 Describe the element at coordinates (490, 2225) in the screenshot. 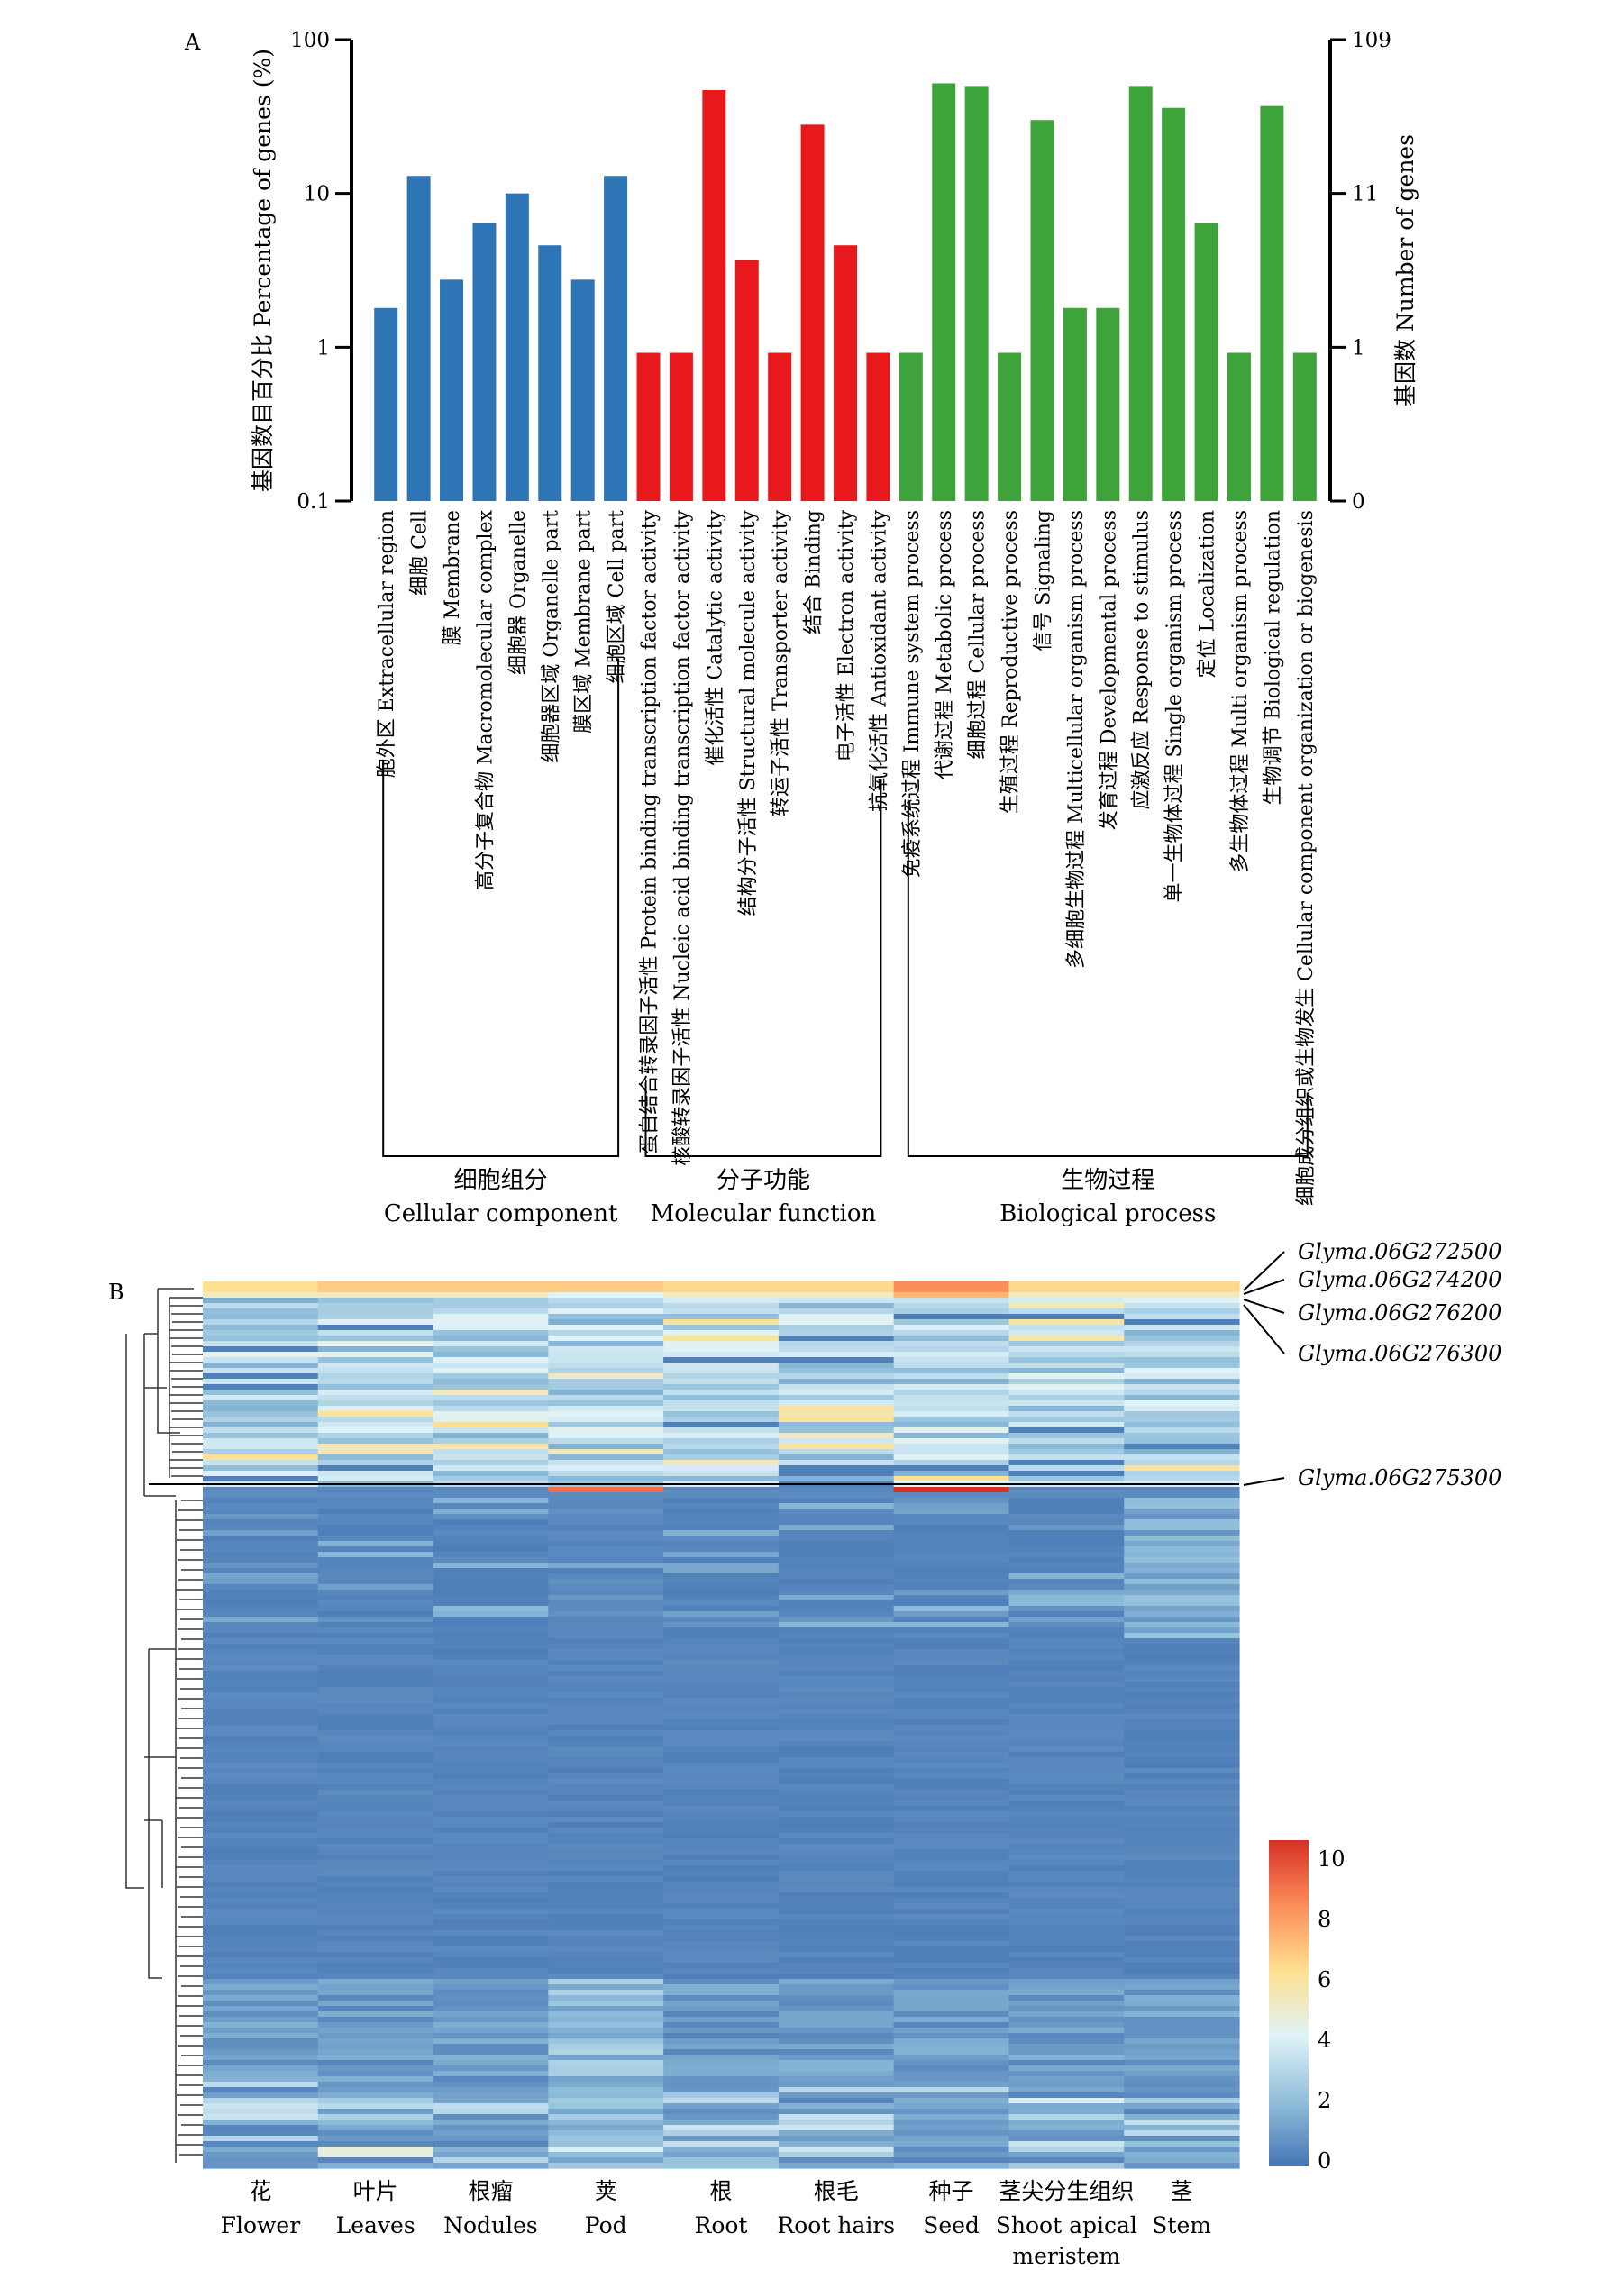

I see `tissue-label-en: Nodules` at that location.